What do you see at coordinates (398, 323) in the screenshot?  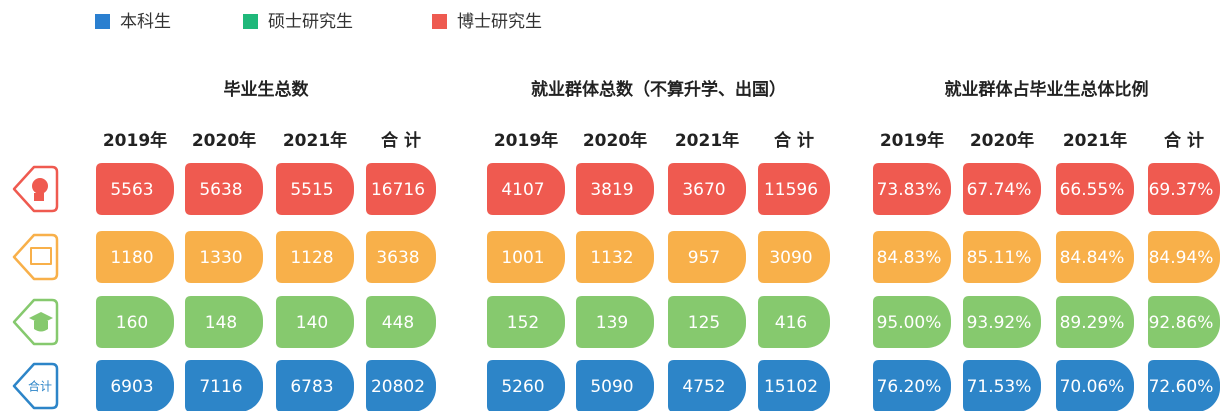 I see `cell-value: 448` at bounding box center [398, 323].